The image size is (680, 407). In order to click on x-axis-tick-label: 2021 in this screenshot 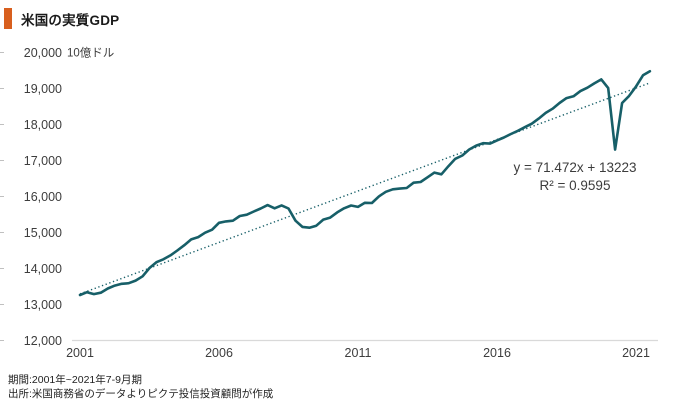, I will do `click(636, 353)`.